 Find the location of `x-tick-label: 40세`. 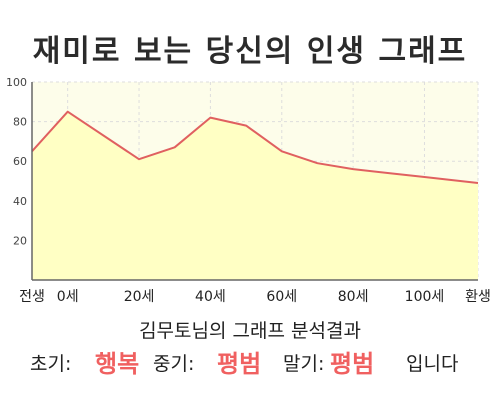

x-tick-label: 40세 is located at coordinates (210, 297).